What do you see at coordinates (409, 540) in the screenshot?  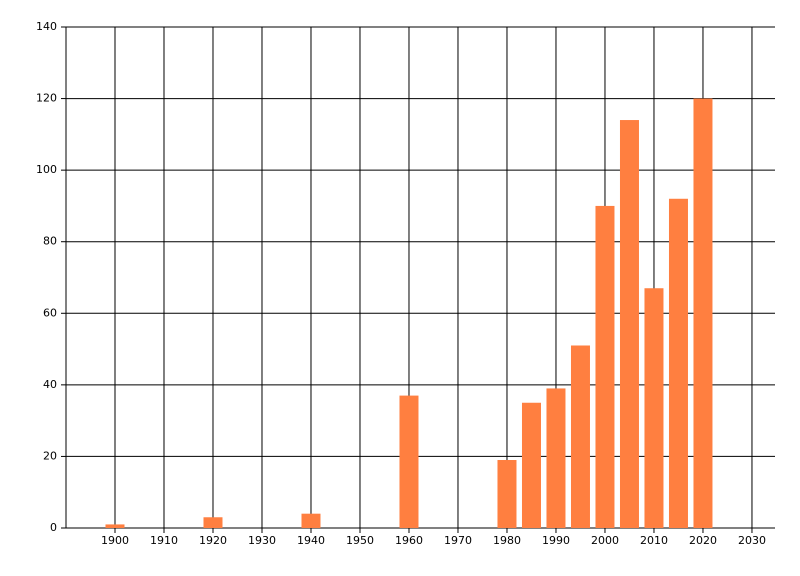 I see `x-tick-label: 1960` at bounding box center [409, 540].